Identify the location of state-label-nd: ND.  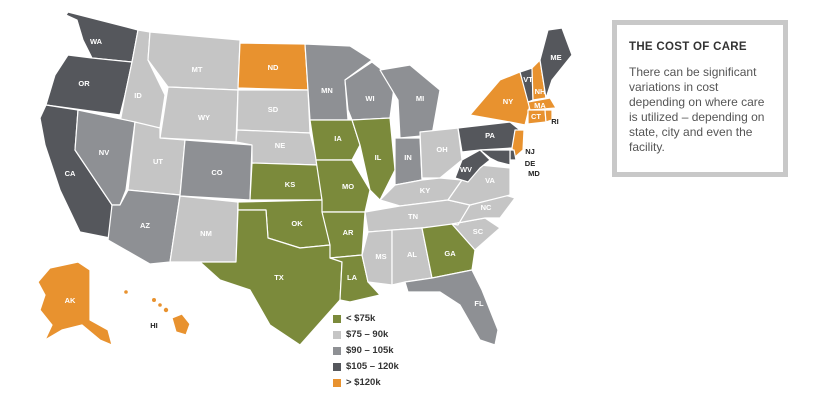
(273, 67).